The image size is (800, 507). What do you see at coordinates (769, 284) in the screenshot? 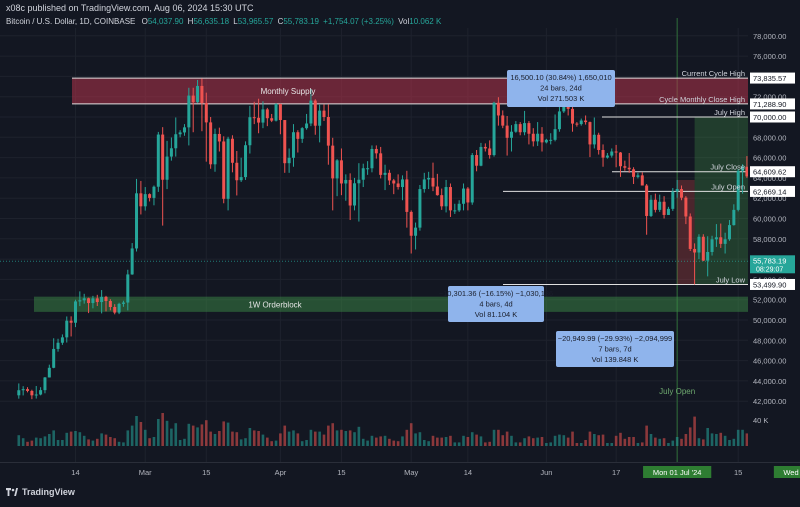
I see `price-label-tag-text: 53,499.90` at bounding box center [769, 284].